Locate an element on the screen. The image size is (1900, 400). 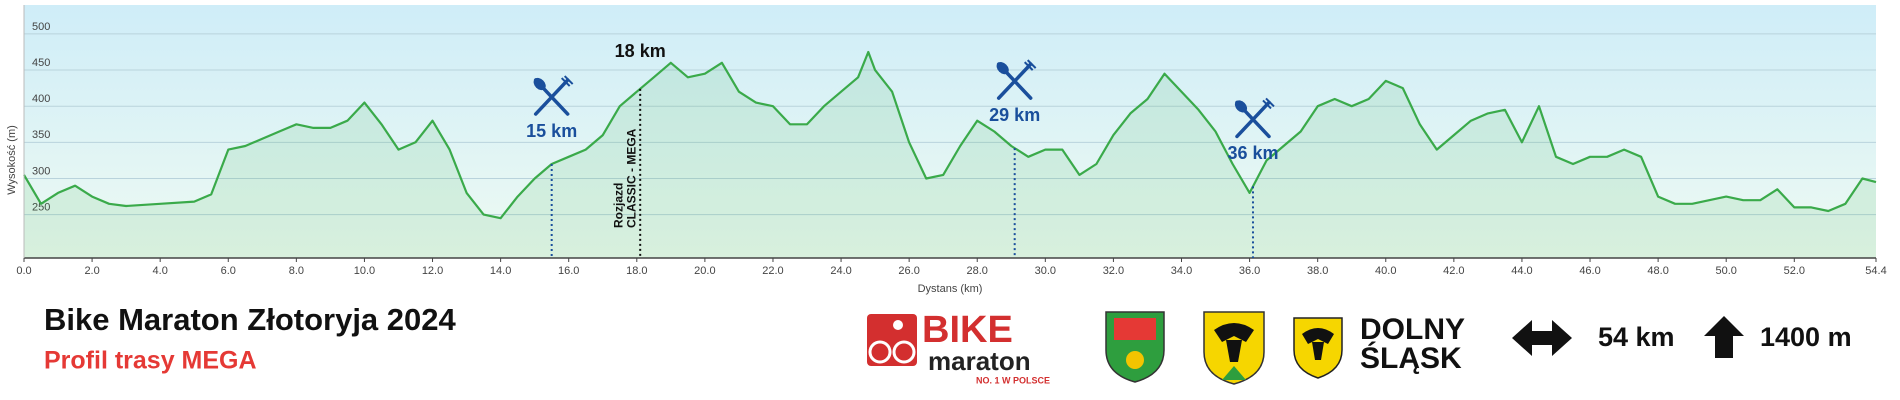
x-tick-label: 10.0 is located at coordinates (364, 271).